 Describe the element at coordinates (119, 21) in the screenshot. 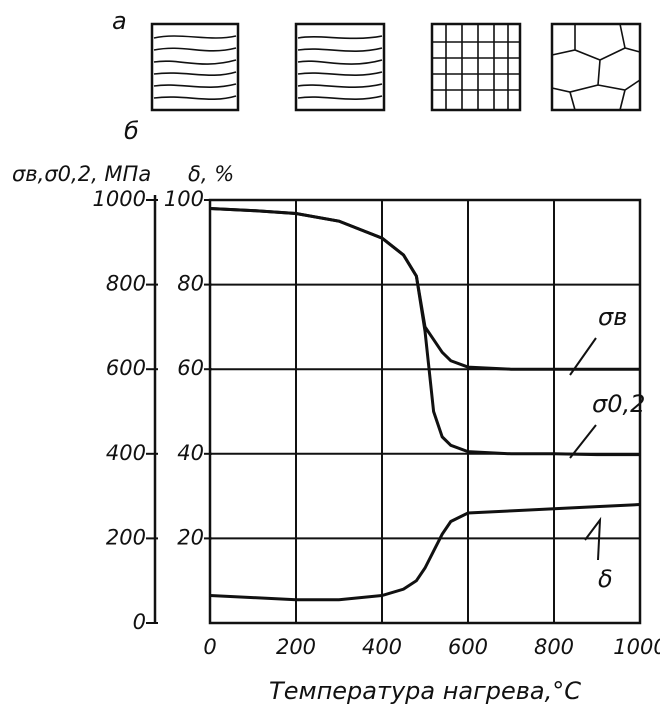

I see `panel-label: а` at that location.